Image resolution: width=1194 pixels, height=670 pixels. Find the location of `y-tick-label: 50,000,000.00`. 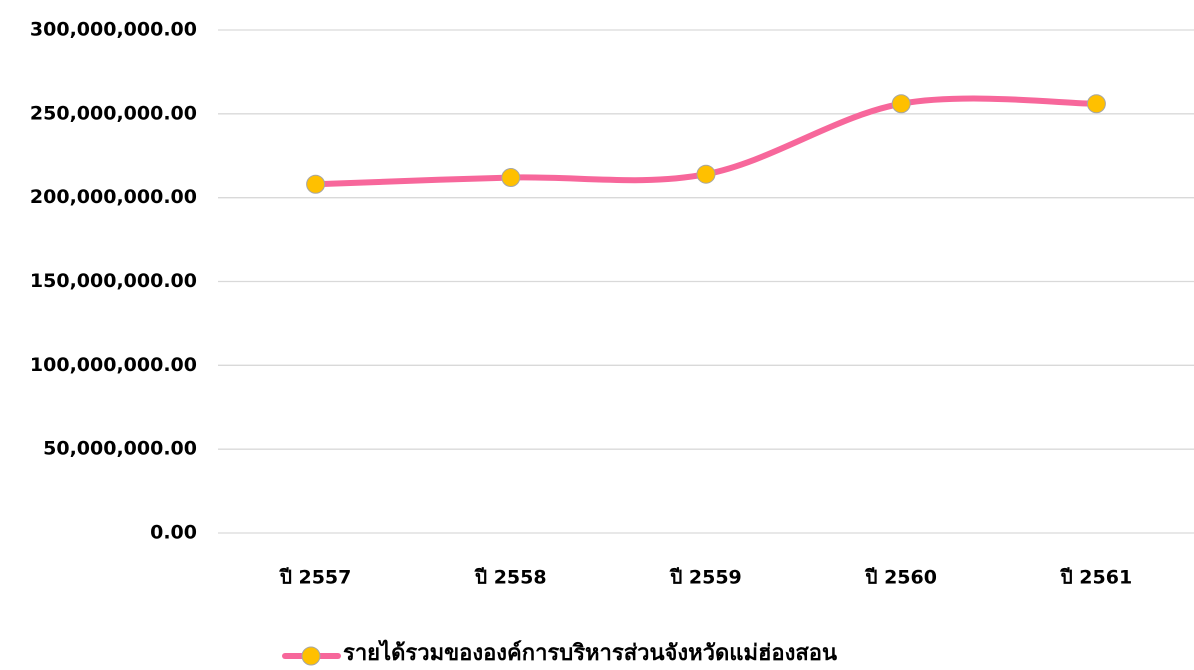

y-tick-label: 50,000,000.00 is located at coordinates (120, 449).